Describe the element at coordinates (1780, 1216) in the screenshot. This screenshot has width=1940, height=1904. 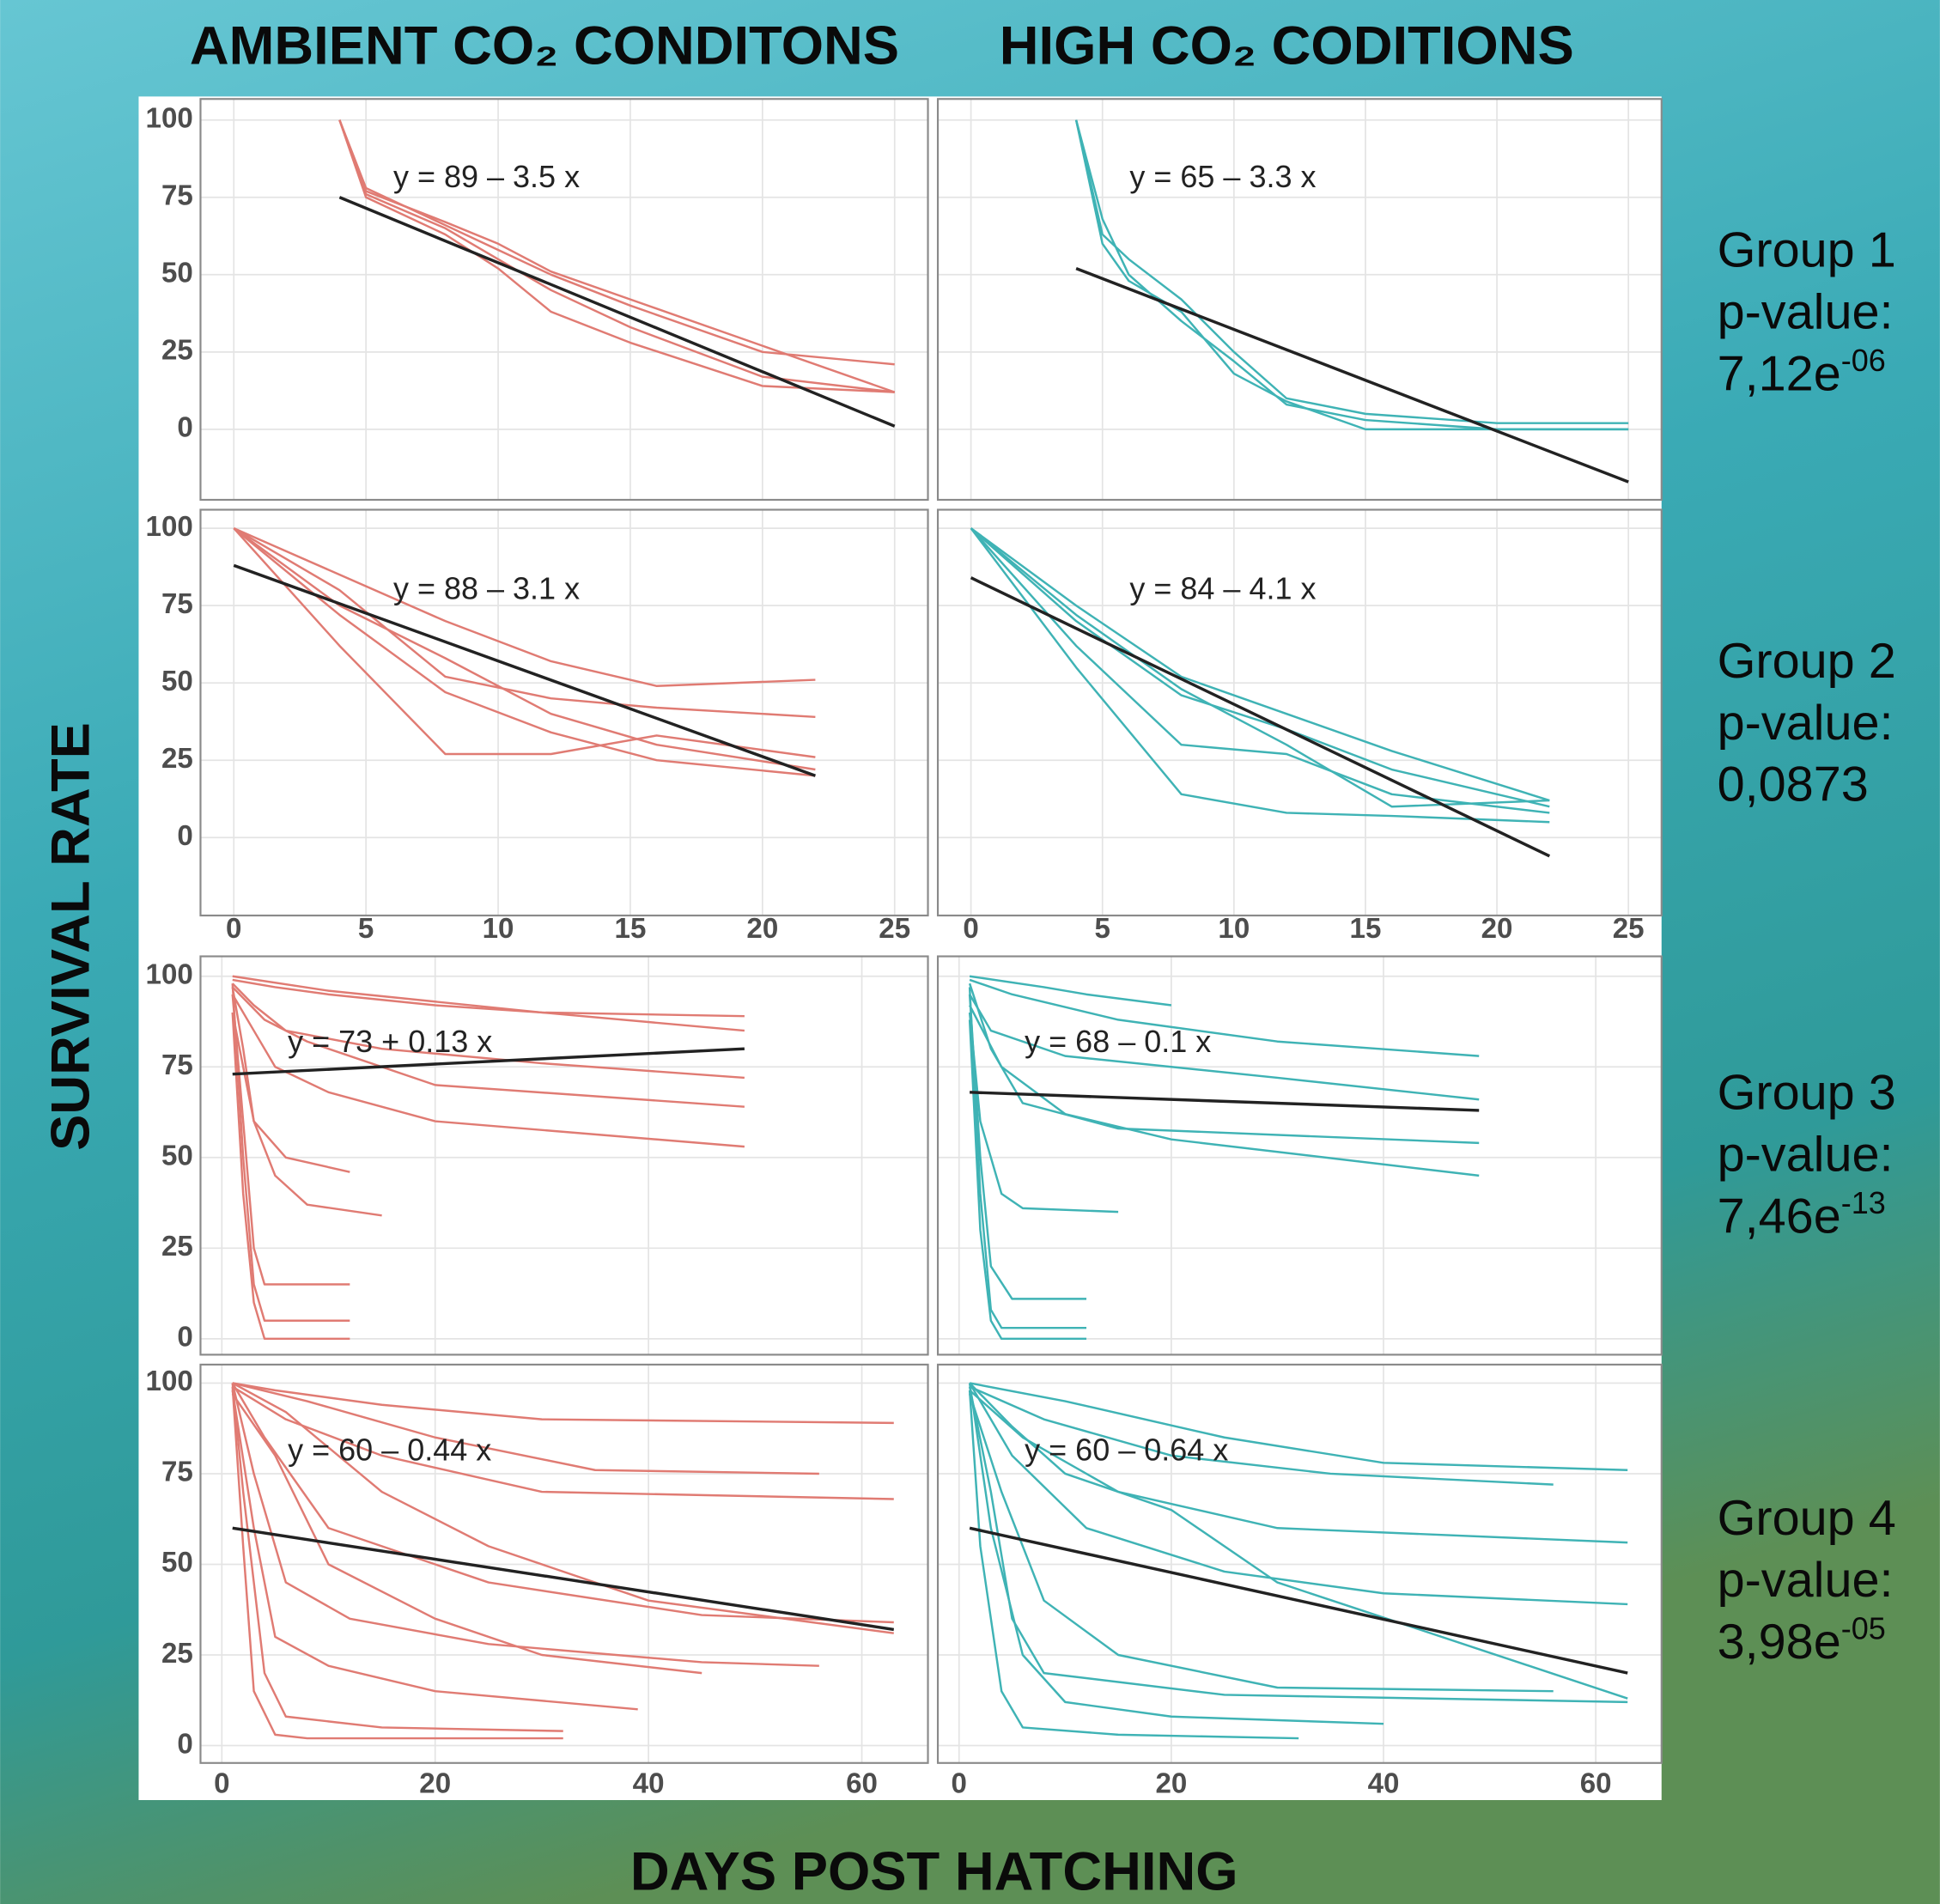
I see `p-value-base: 7,46e` at that location.